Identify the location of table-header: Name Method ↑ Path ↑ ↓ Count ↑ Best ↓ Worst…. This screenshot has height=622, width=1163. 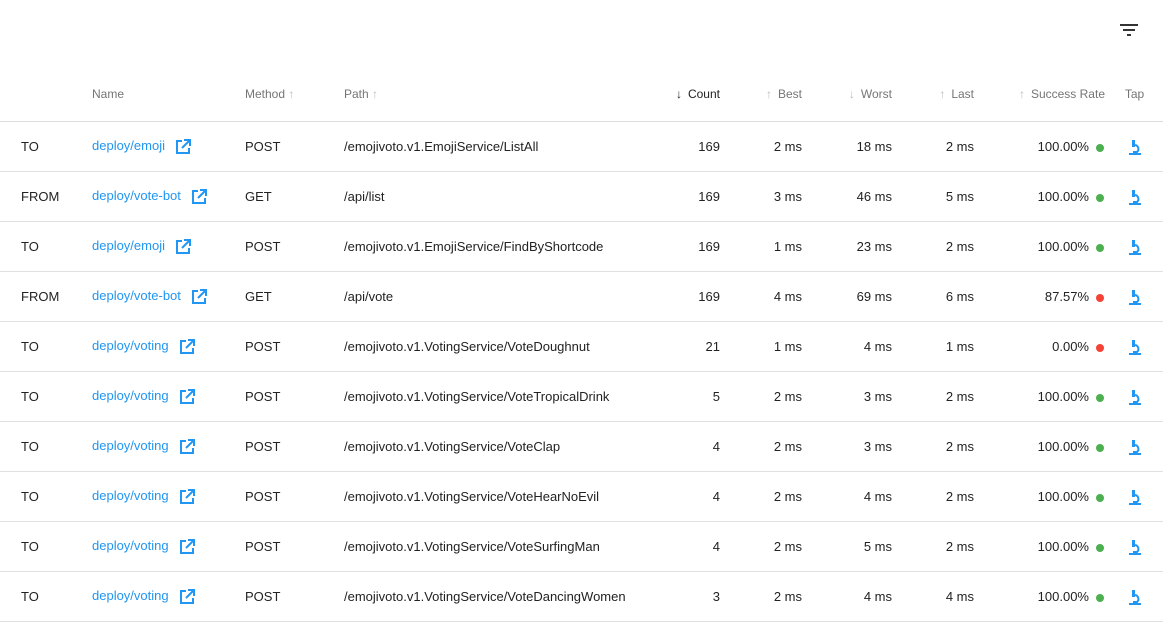
(581, 94).